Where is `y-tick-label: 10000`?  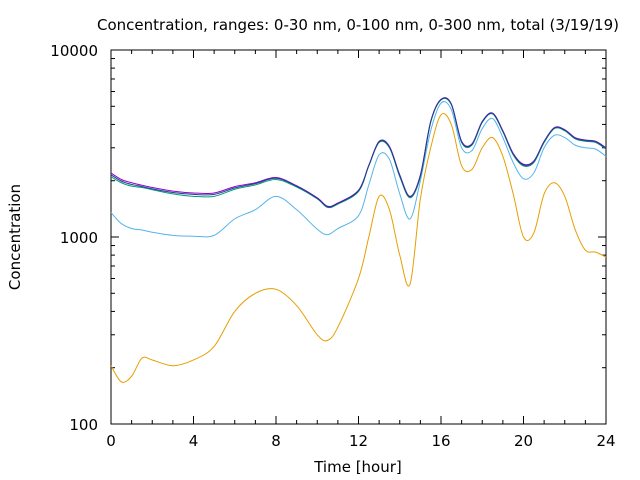
y-tick-label: 10000 is located at coordinates (74, 51).